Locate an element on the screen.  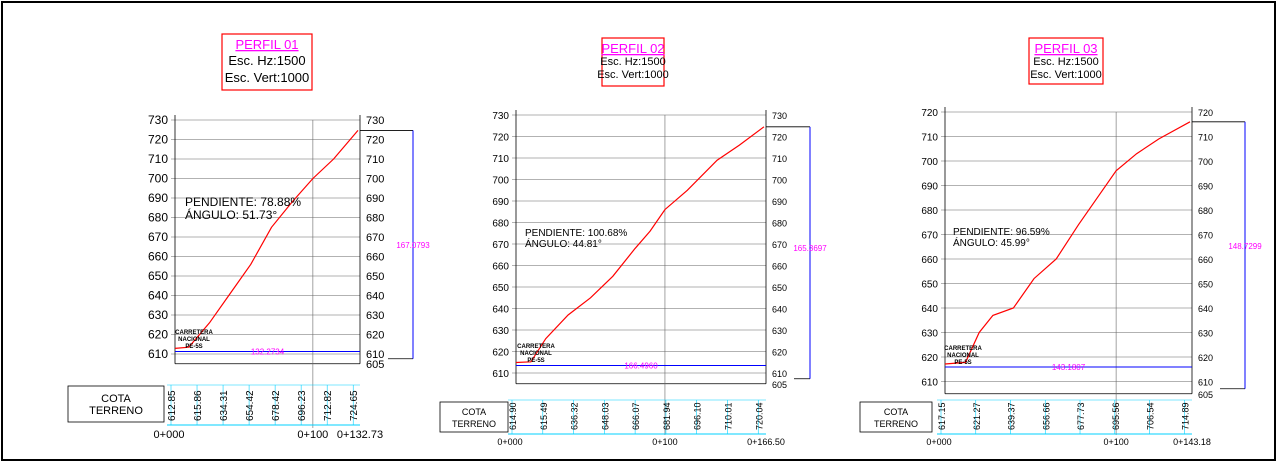
cota-label-line-2: TERRENO is located at coordinates (896, 424).